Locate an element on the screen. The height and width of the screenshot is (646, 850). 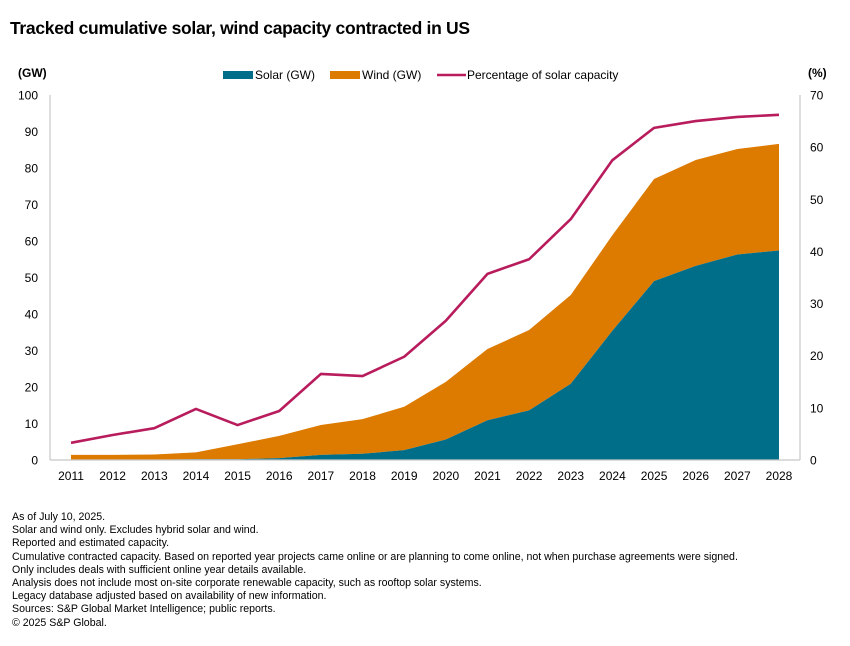
x-tick-label: 2028 is located at coordinates (779, 476).